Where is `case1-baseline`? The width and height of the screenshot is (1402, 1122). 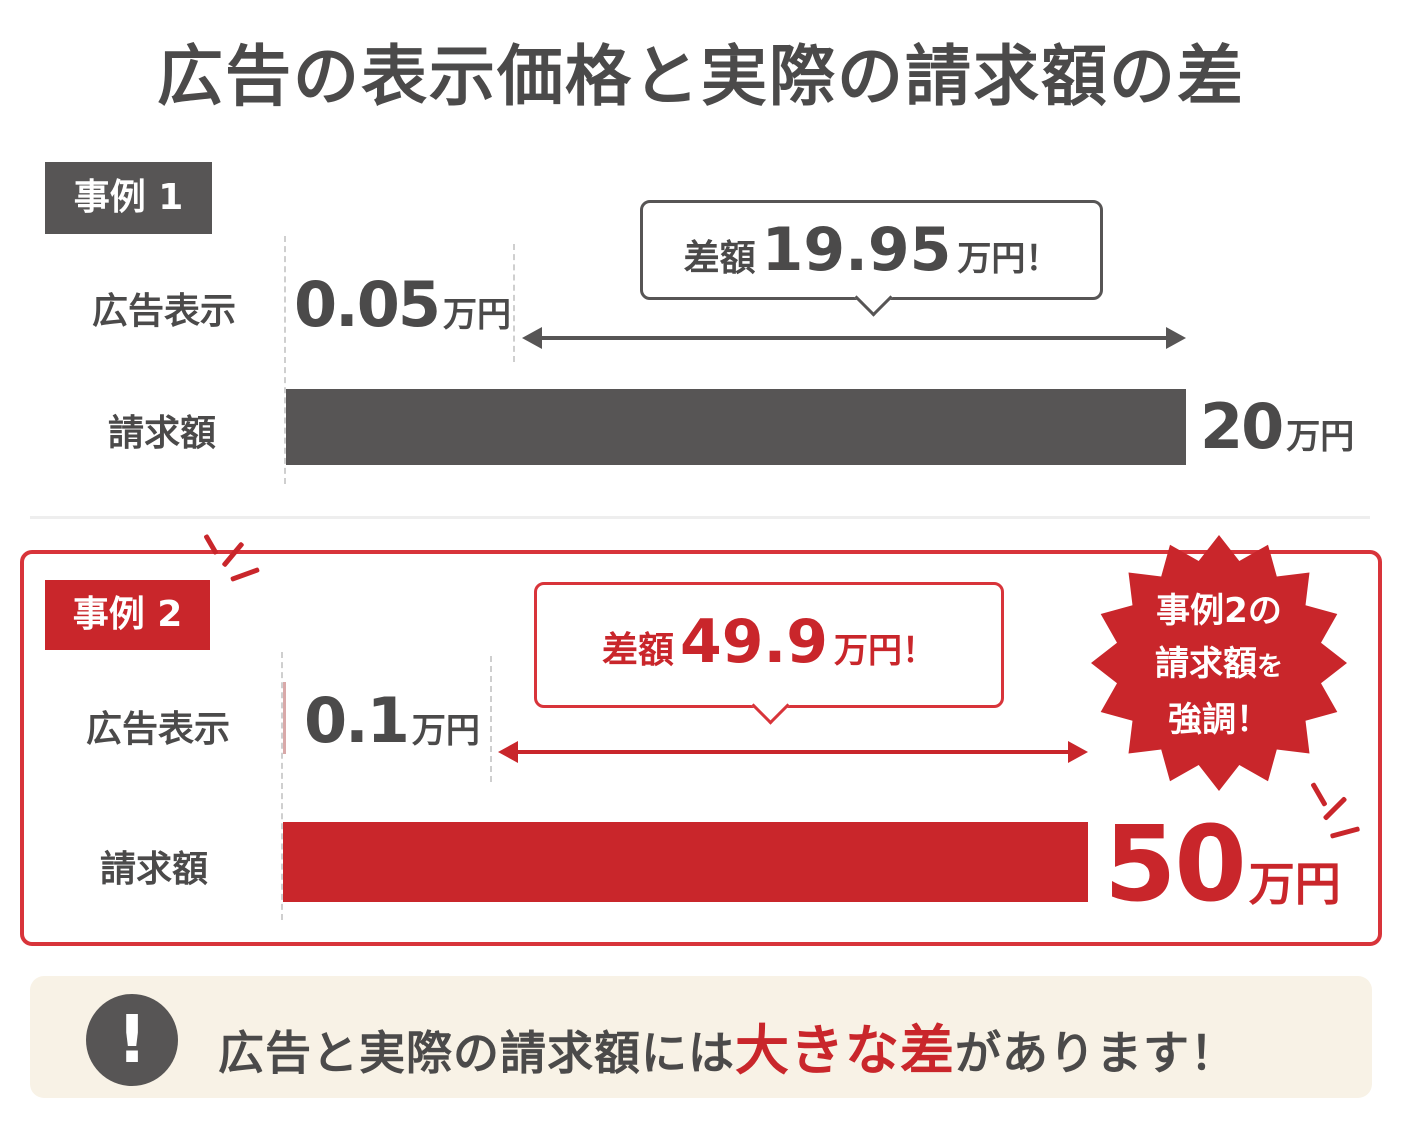 case1-baseline is located at coordinates (285, 360).